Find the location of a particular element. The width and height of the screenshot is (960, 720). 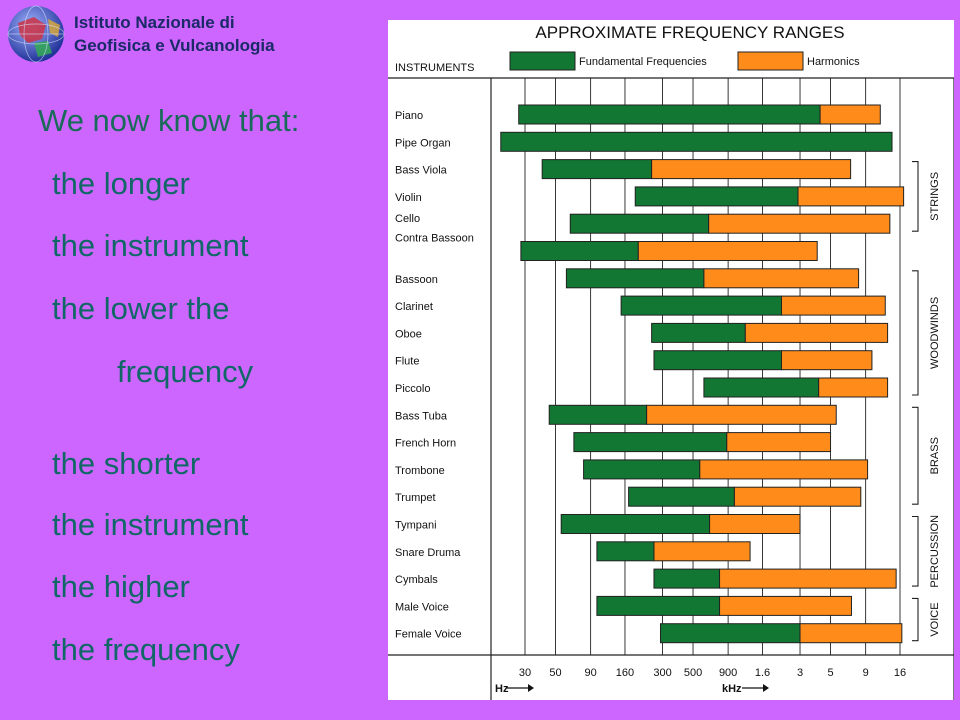

legend-fundamental-label: Fundamental Frequencies is located at coordinates (643, 62).